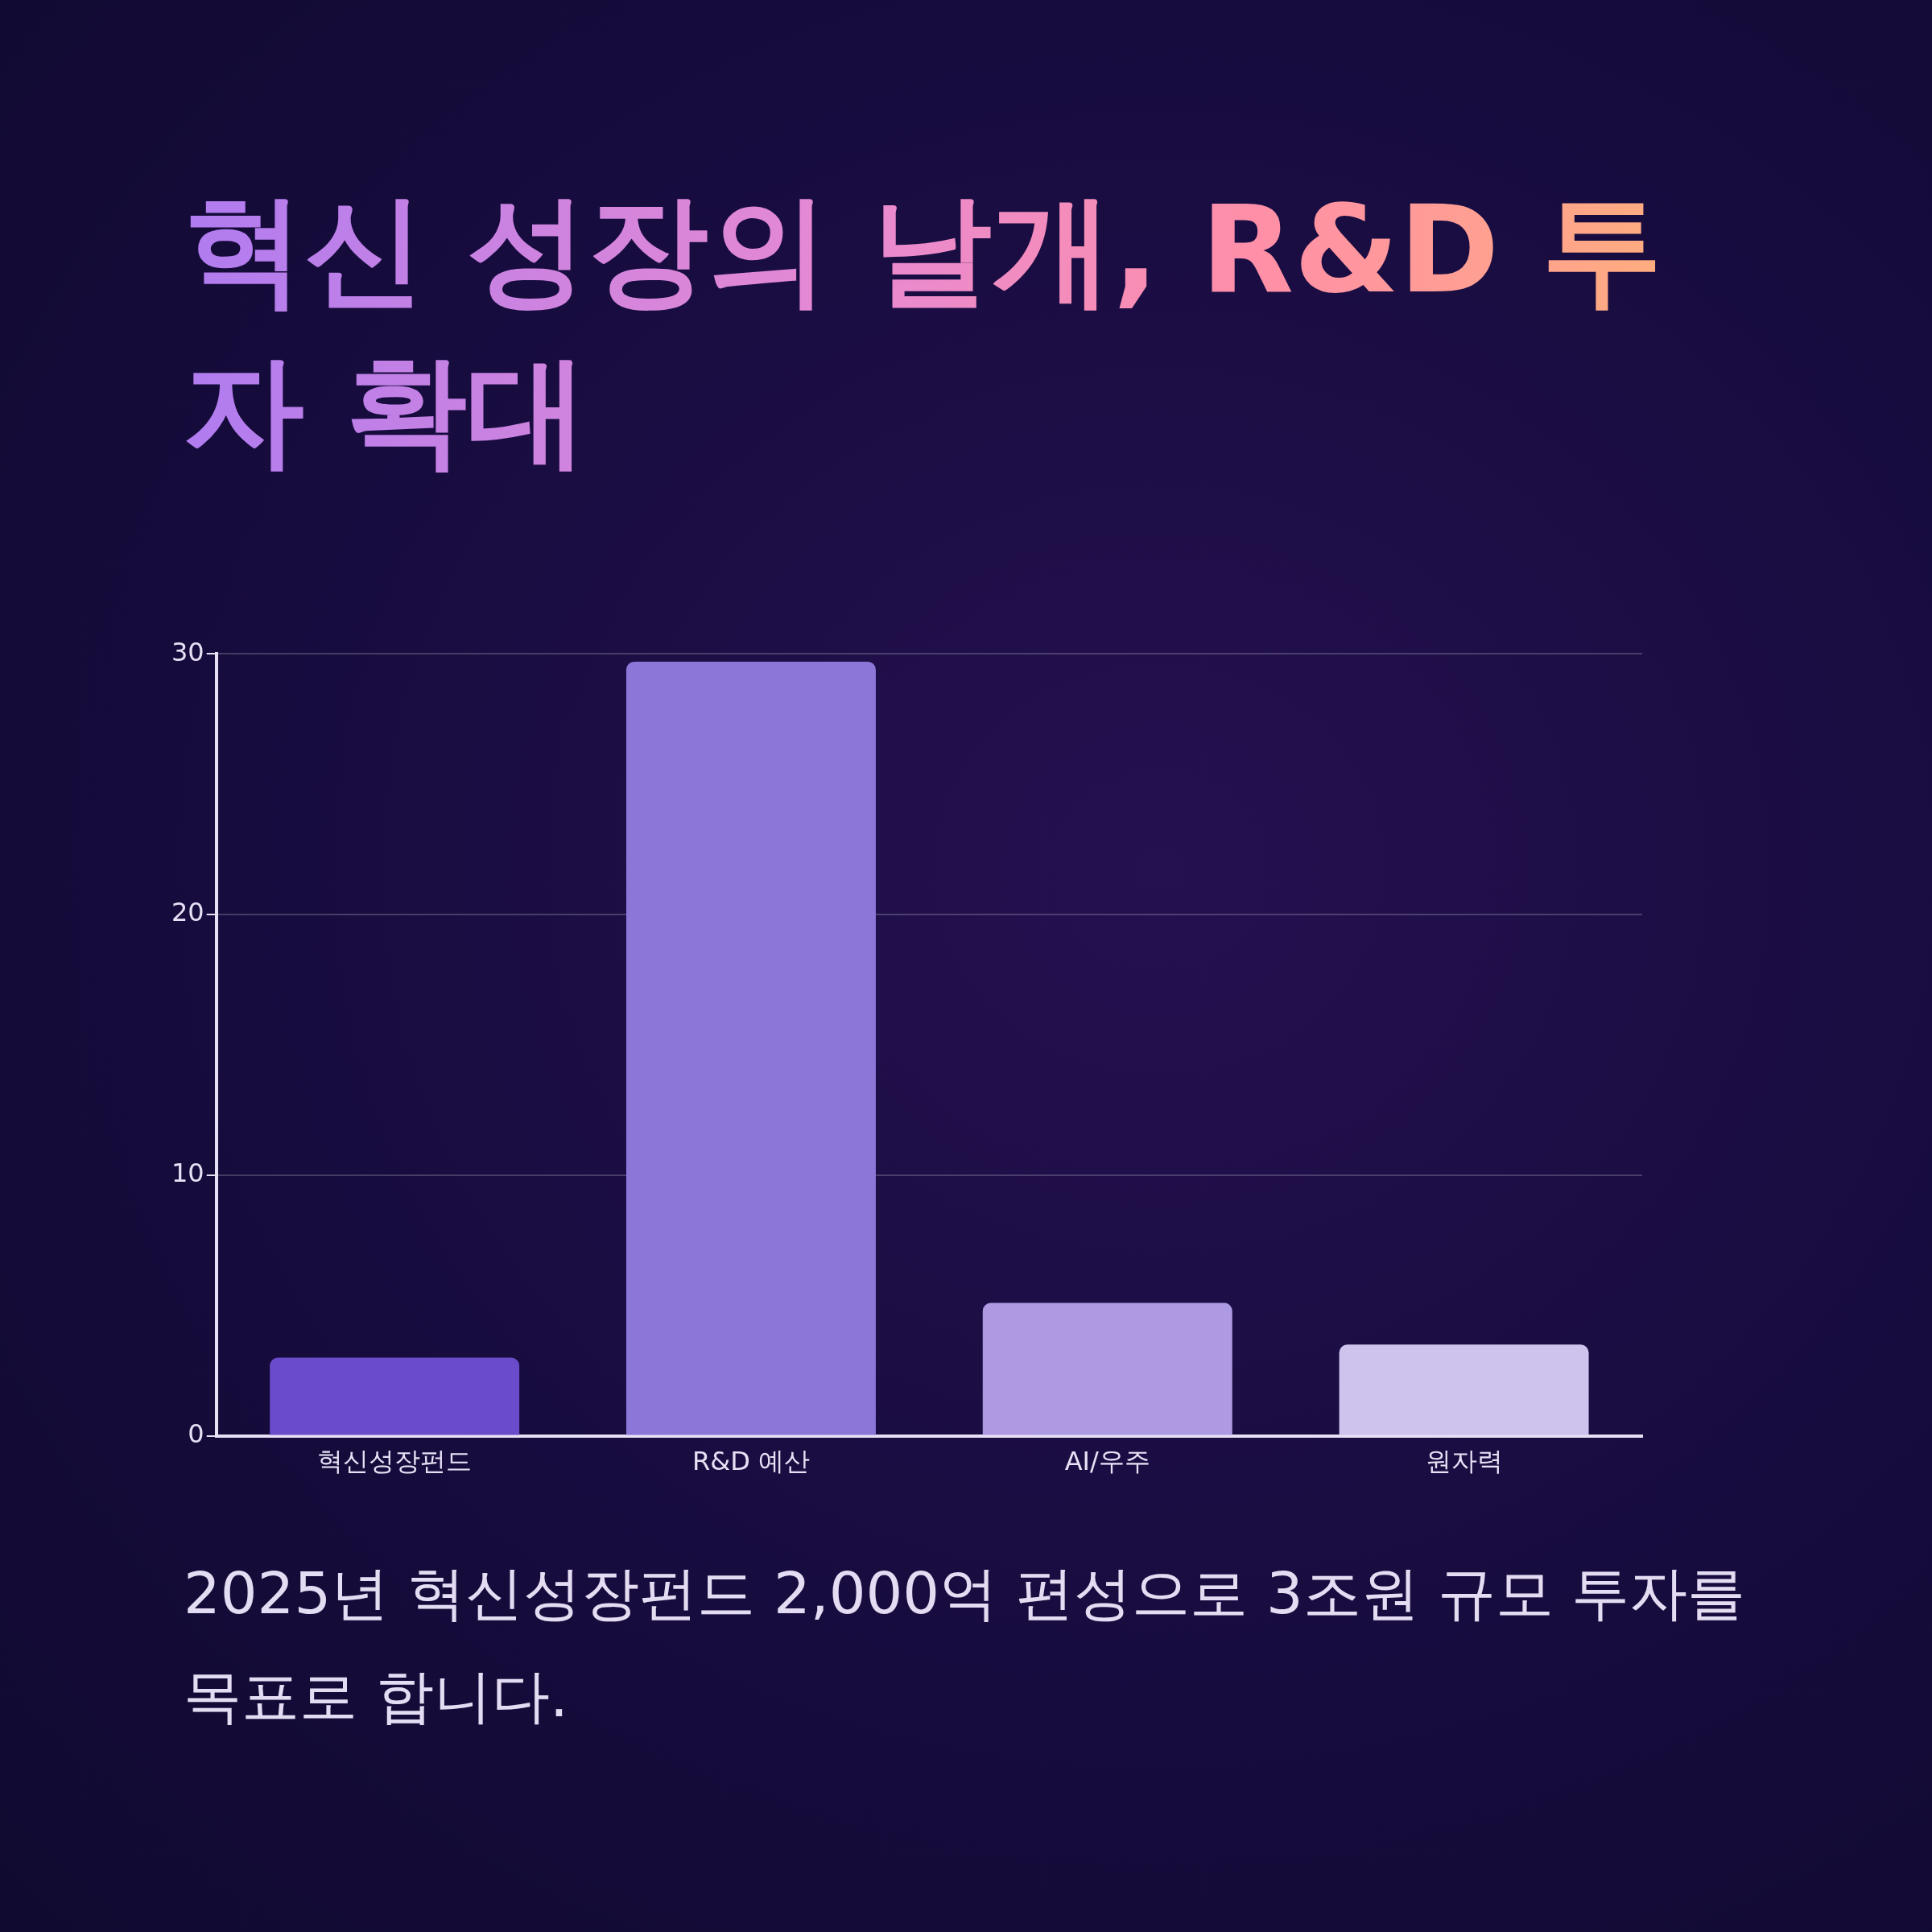 The height and width of the screenshot is (1932, 1932). Describe the element at coordinates (196, 1433) in the screenshot. I see `y-tick-label: 0` at that location.